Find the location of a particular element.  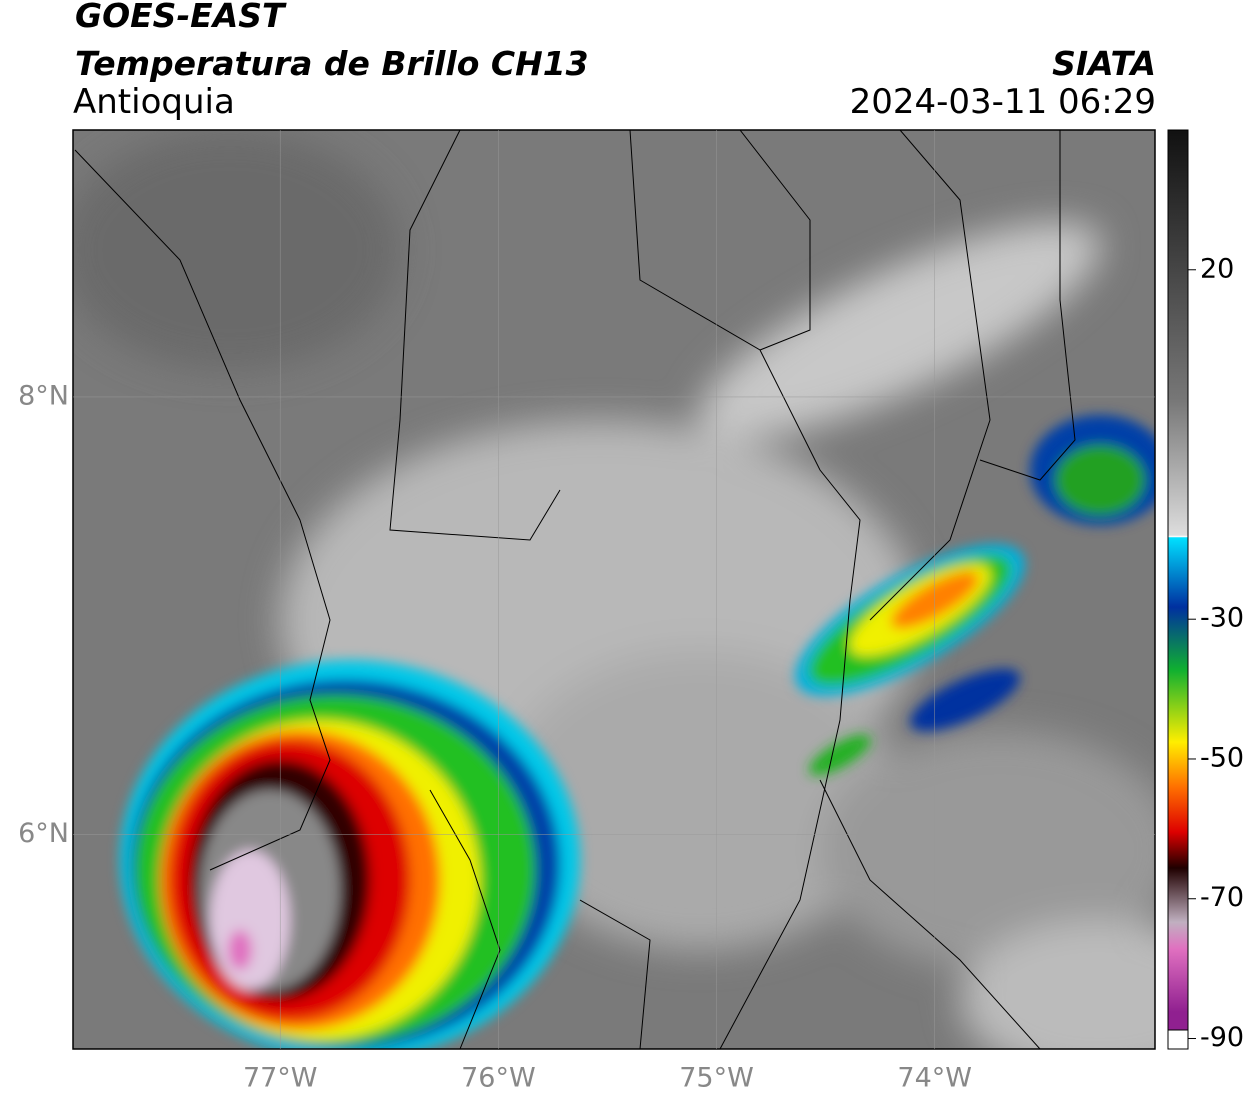

colorbar-tick-label: -30 is located at coordinates (1222, 618).